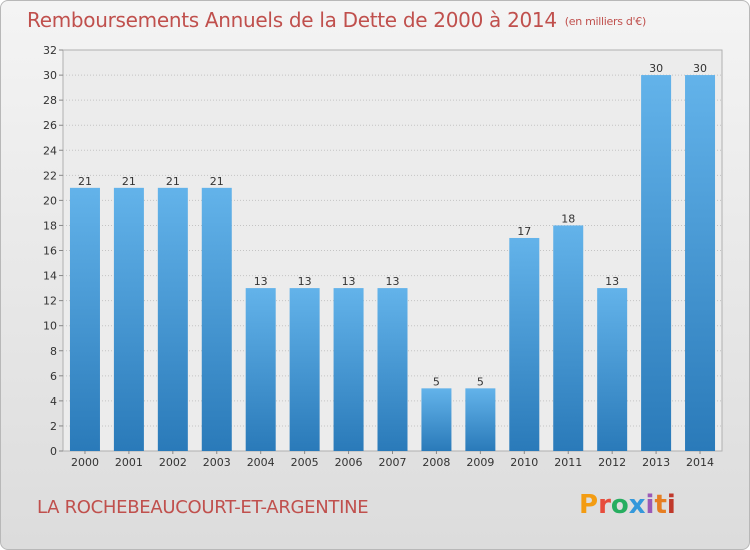  Describe the element at coordinates (348, 369) in the screenshot. I see `bar-2006` at that location.